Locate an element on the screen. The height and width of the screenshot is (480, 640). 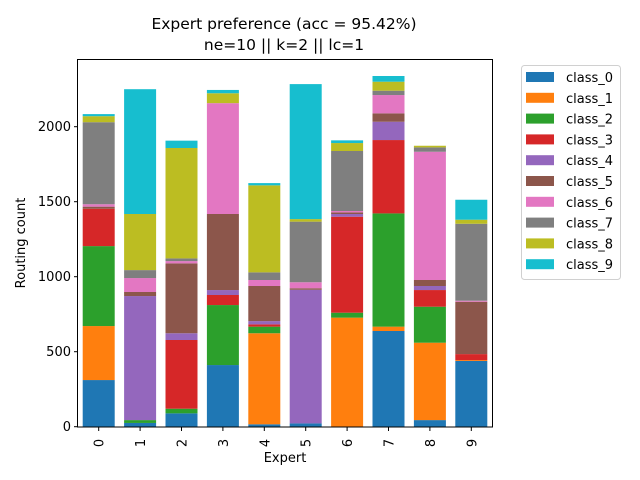
y-axis-ticks: 0 500 1000 1500 2000 is located at coordinates (58, 277).